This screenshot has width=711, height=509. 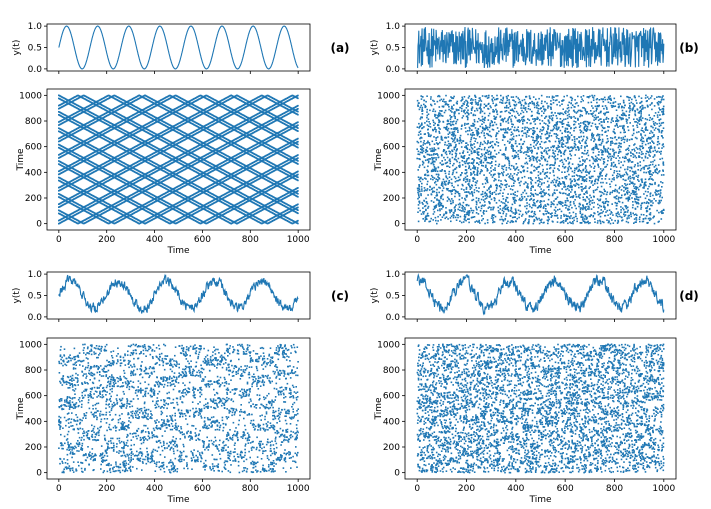 What do you see at coordinates (177, 251) in the screenshot?
I see `panel-1-bottom-xlabel: Time` at bounding box center [177, 251].